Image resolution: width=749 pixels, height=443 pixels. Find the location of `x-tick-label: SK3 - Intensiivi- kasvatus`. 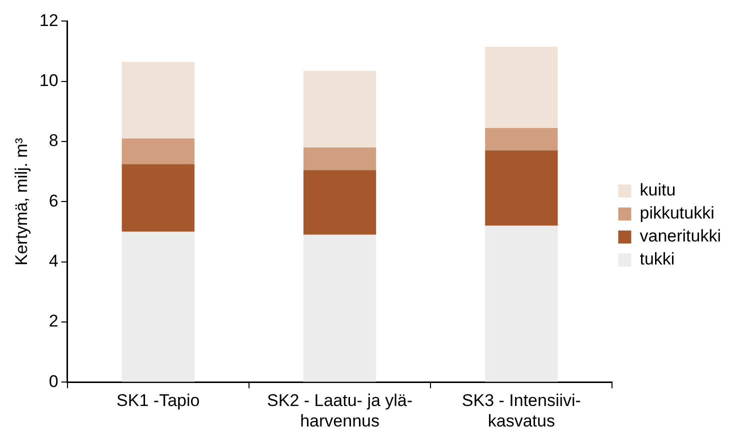

x-tick-label: SK3 - Intensiivi- kasvatus is located at coordinates (521, 410).